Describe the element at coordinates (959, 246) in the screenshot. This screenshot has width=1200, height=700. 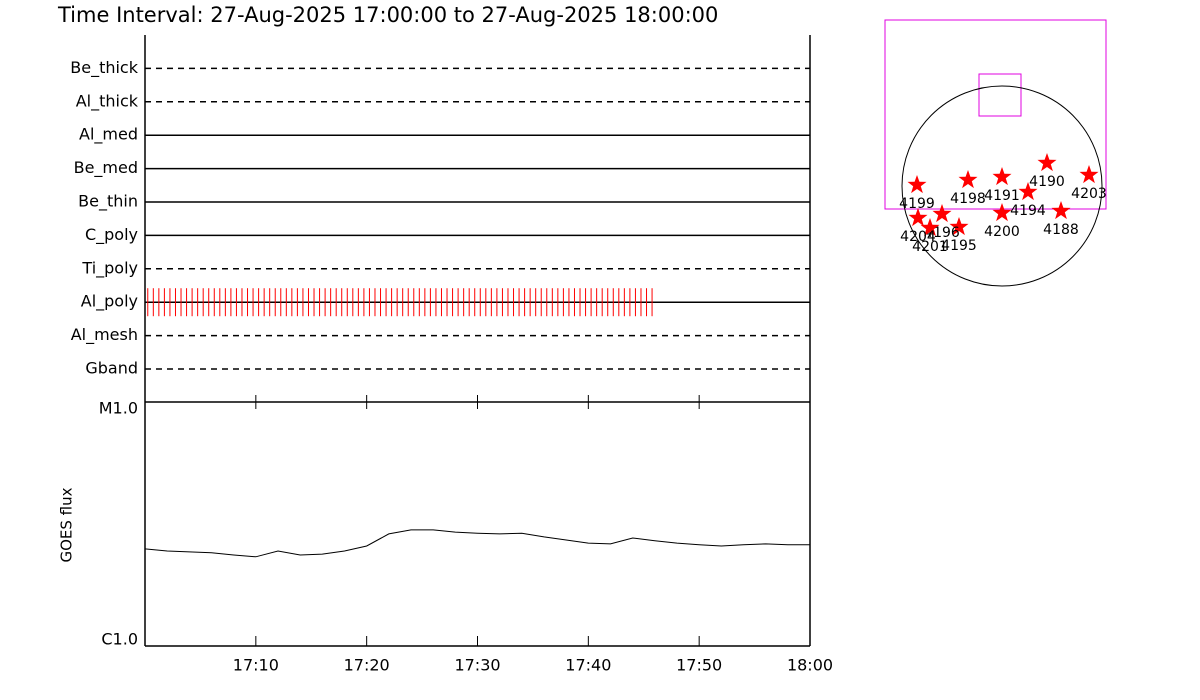
I see `region-label: 4195` at that location.